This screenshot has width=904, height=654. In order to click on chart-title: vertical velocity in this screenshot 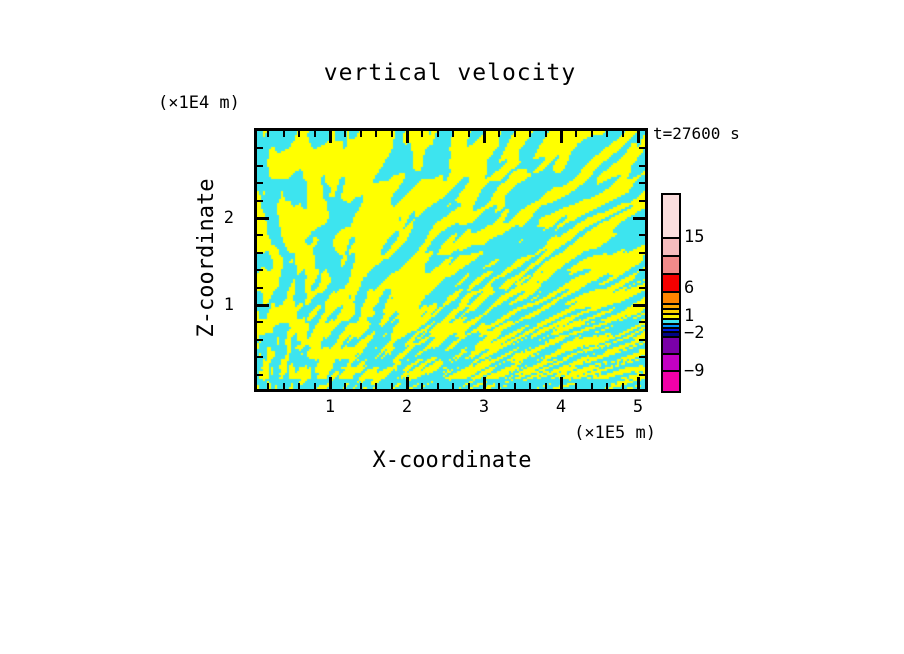, I will do `click(450, 73)`.